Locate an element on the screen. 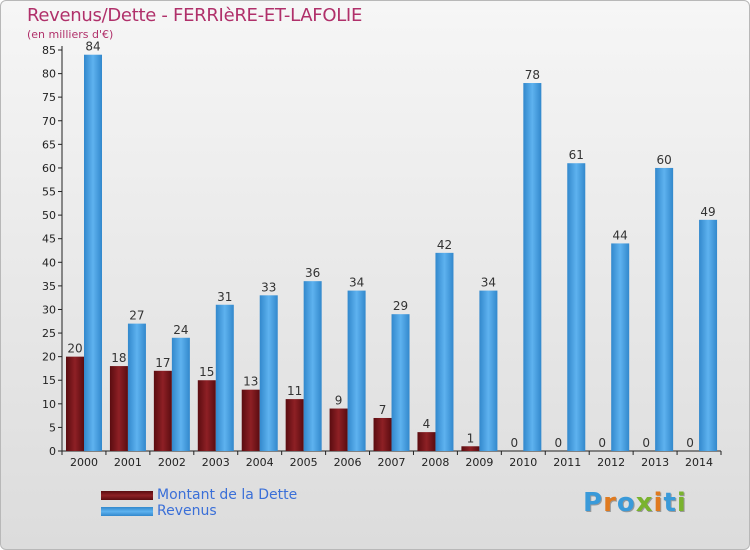 Image resolution: width=750 pixels, height=550 pixels. value-label-revenus-2003: 31 is located at coordinates (224, 297).